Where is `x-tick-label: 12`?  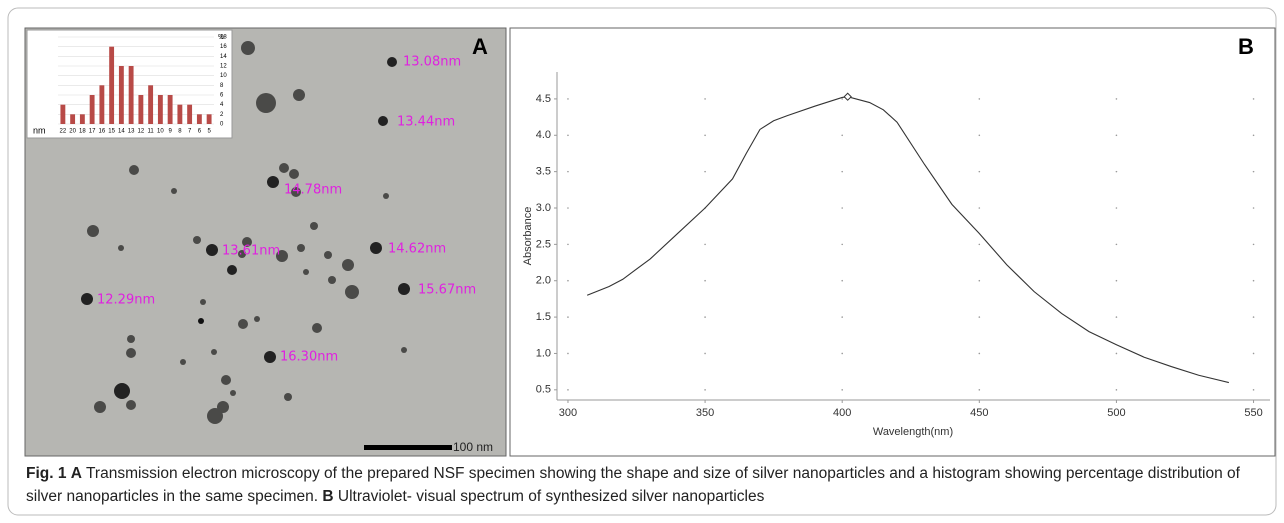
x-tick-label: 12 is located at coordinates (141, 132).